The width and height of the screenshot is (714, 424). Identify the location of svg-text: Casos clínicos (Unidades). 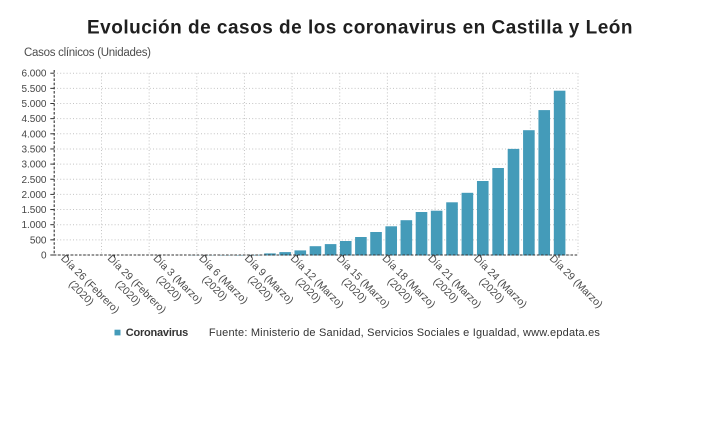
(87, 53).